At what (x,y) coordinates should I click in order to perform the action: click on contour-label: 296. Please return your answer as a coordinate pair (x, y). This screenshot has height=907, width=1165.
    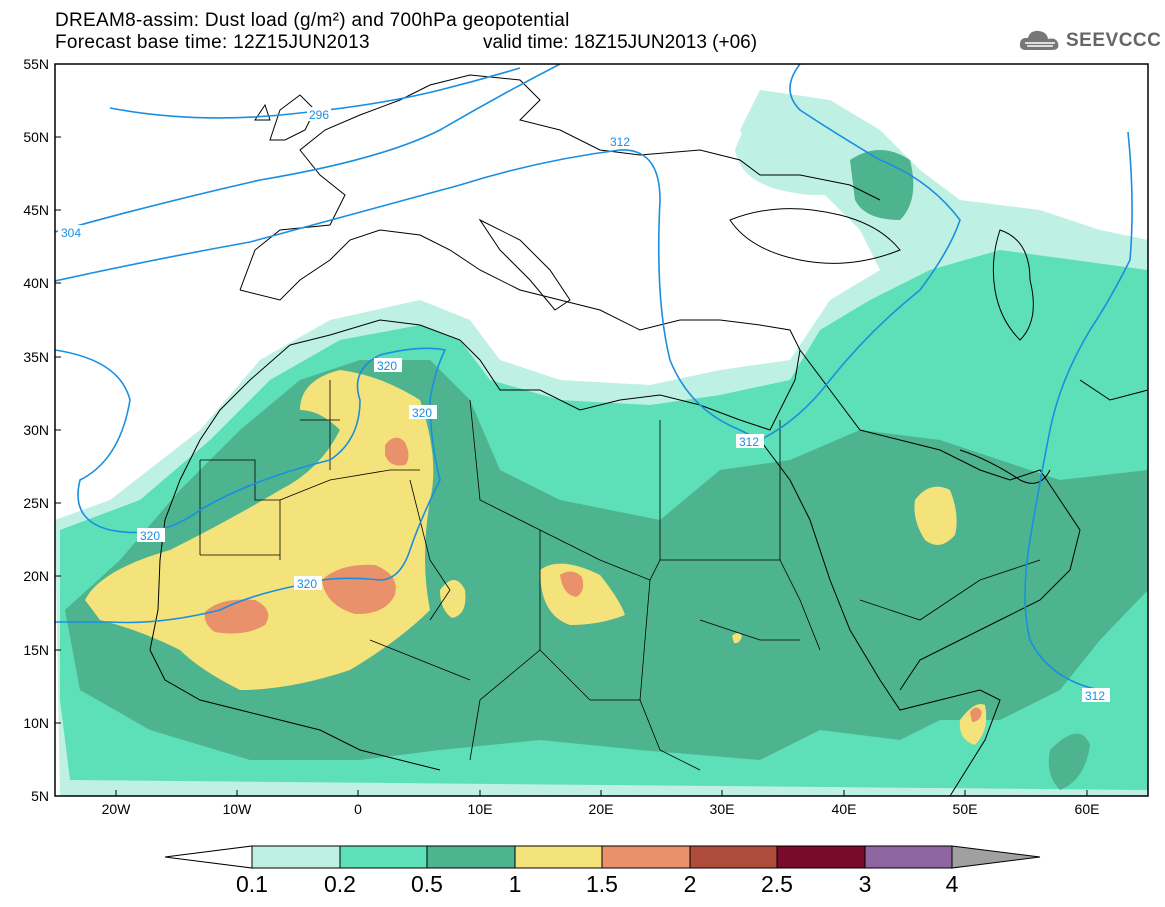
    Looking at the image, I should click on (319, 115).